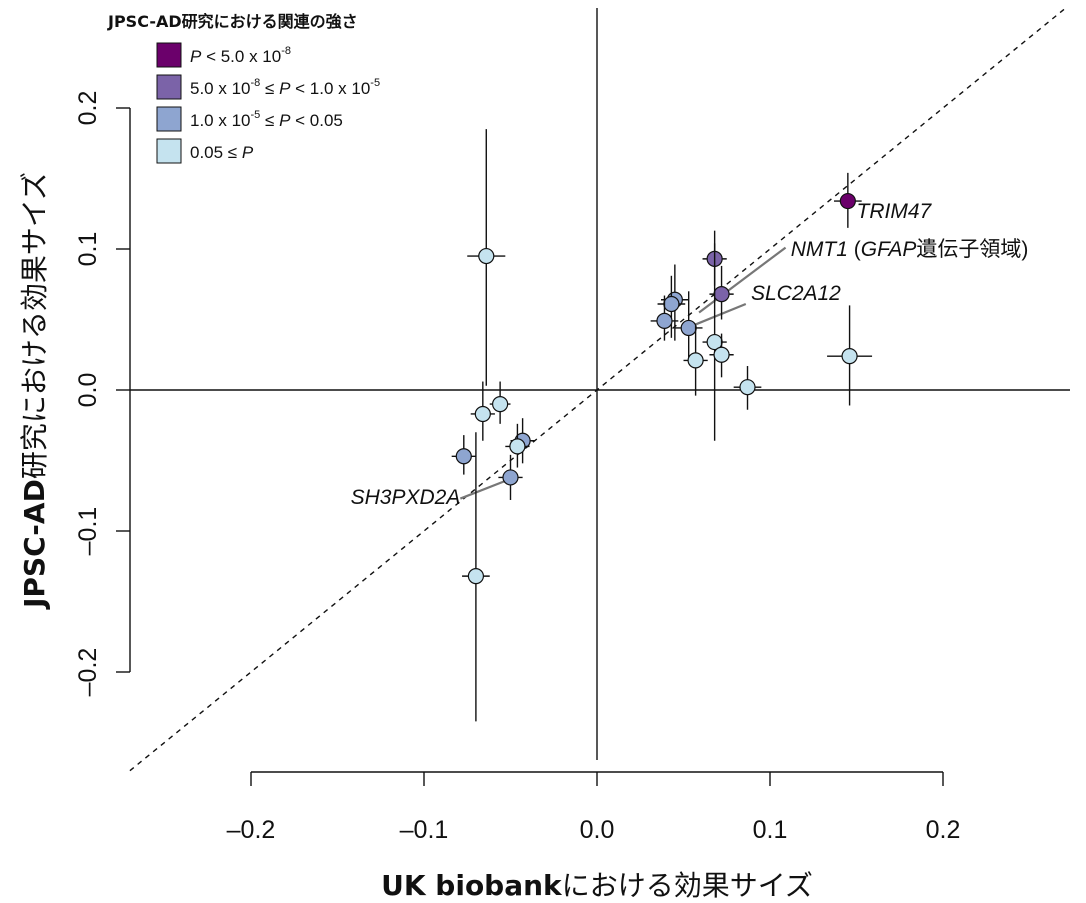 The width and height of the screenshot is (1086, 903). What do you see at coordinates (88, 390) in the screenshot?
I see `y-tick-label: 0.0` at bounding box center [88, 390].